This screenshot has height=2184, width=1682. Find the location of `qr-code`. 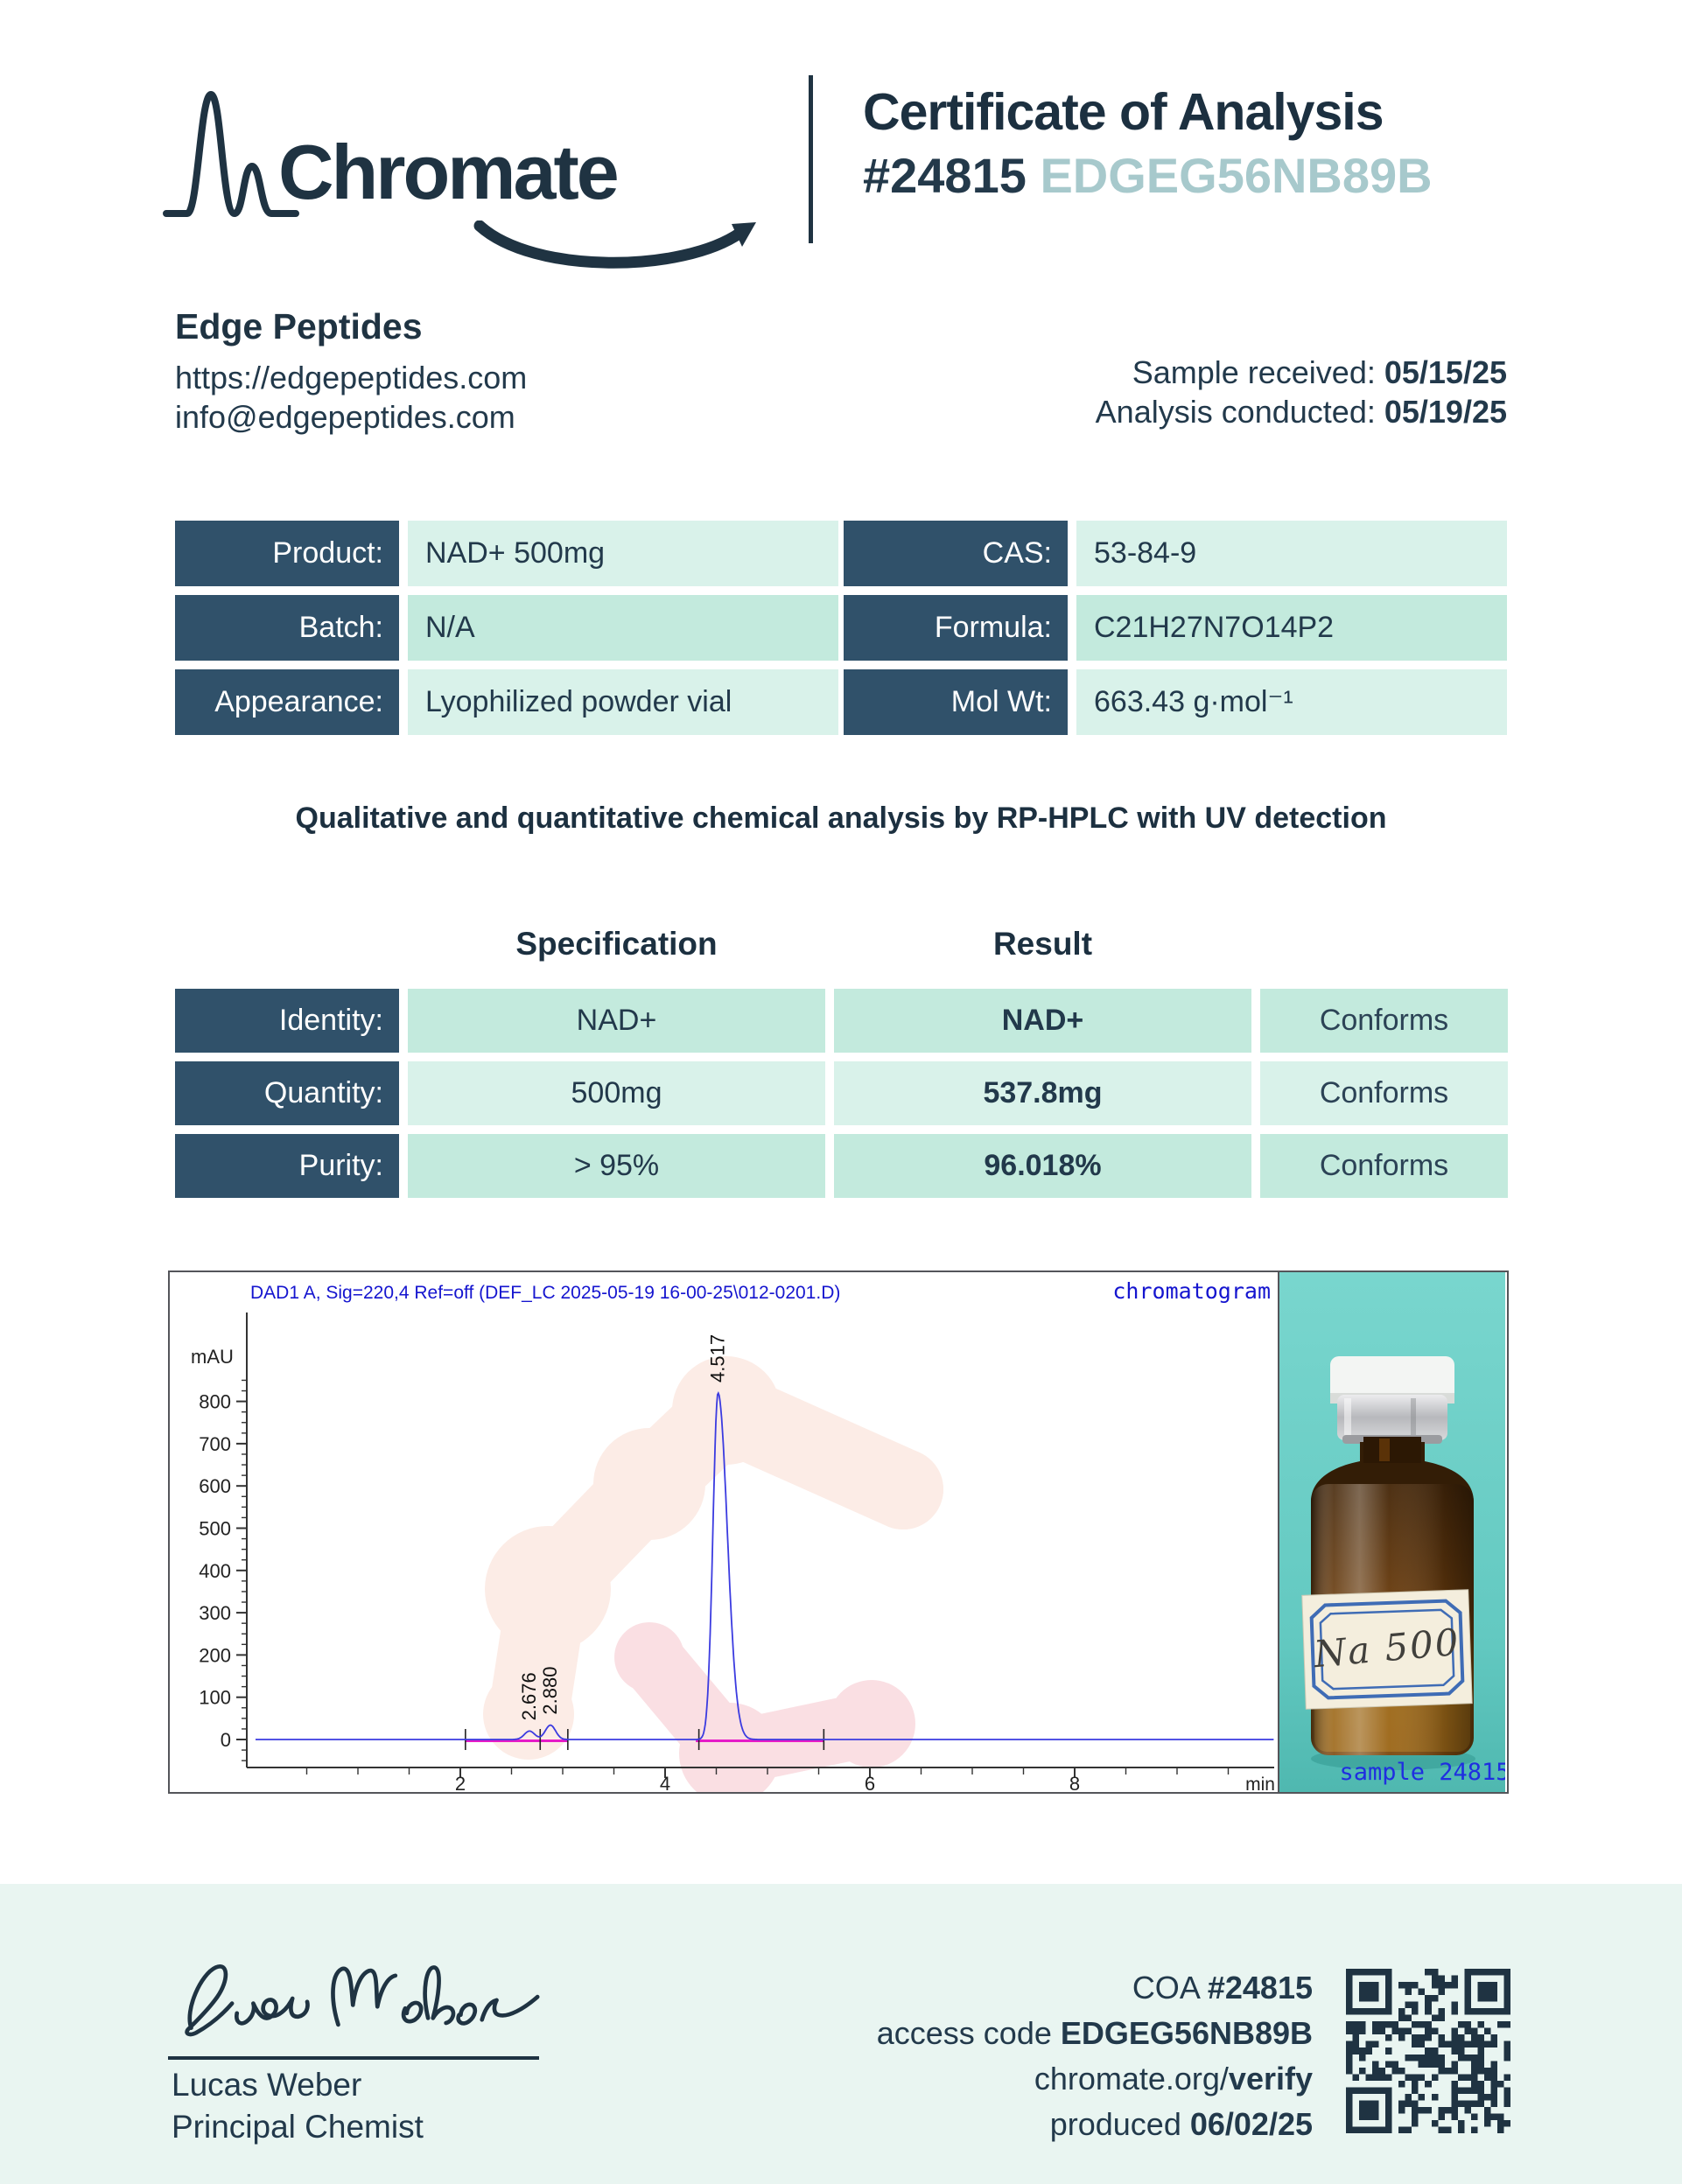

qr-code is located at coordinates (1428, 2051).